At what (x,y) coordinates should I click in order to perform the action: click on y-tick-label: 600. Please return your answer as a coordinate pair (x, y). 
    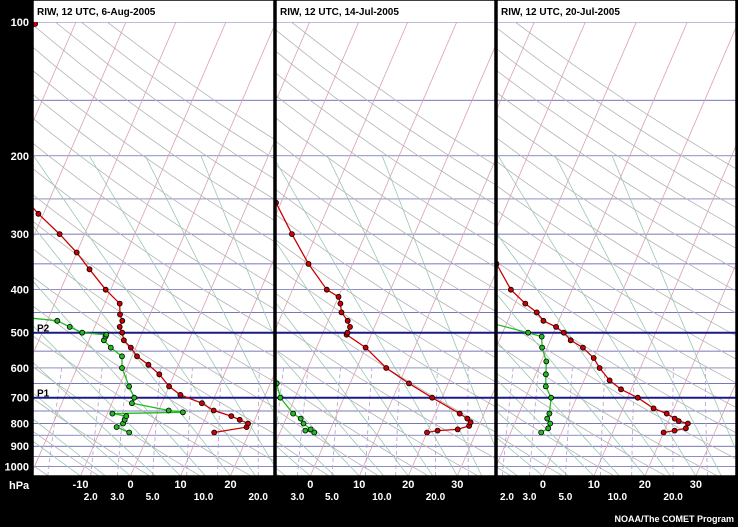
    Looking at the image, I should click on (20, 369).